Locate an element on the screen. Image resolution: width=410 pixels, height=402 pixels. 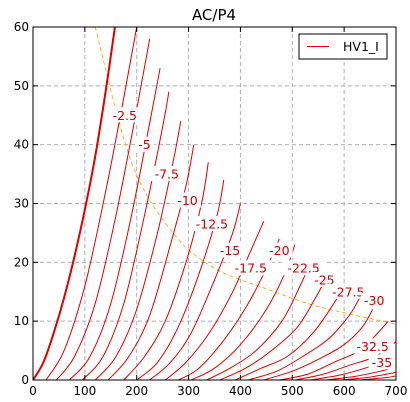
curve--37_5 is located at coordinates (289, 332).